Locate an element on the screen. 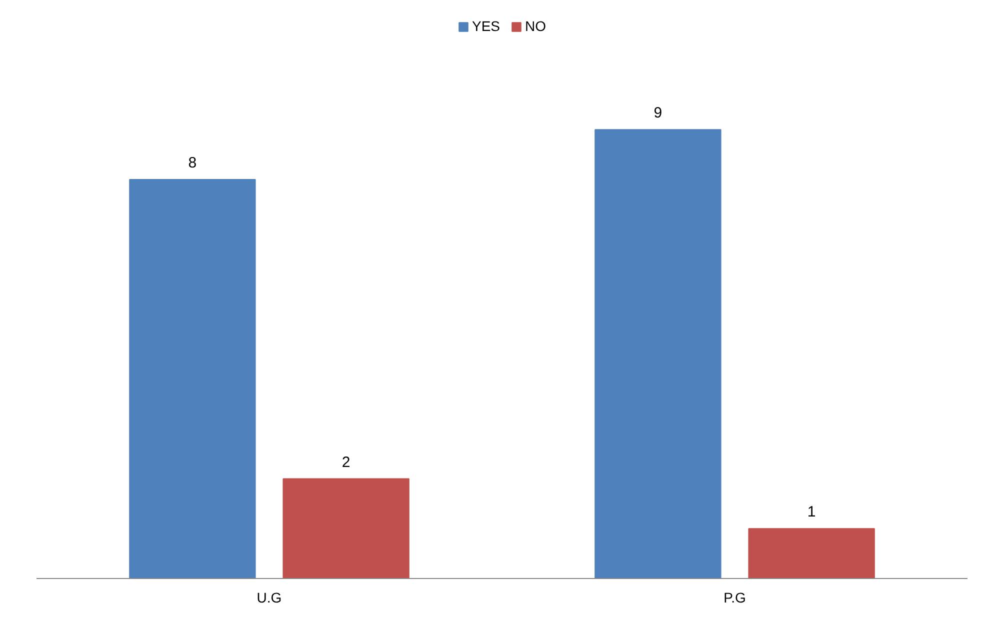  data-label: 2 is located at coordinates (346, 462).